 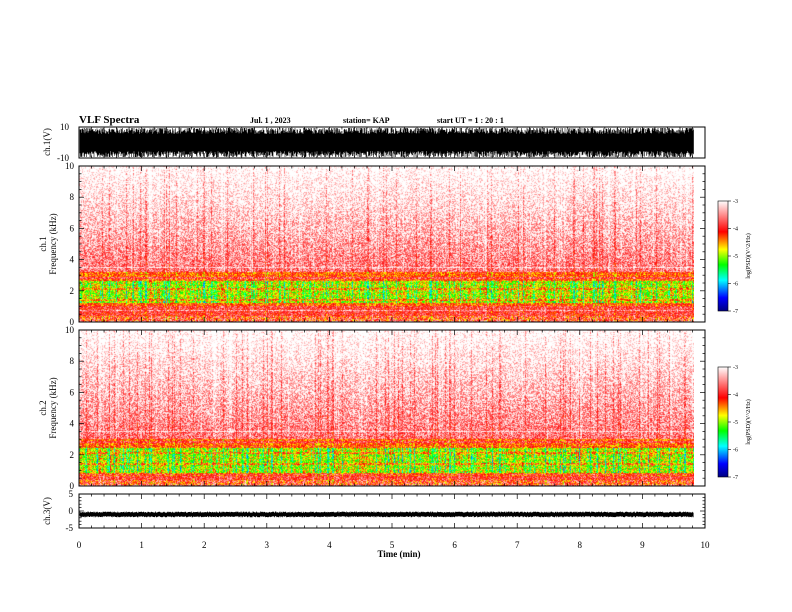 I want to click on ch1-spectrogram-ylabel-frequency: Frequency (kHz), so click(x=53, y=243).